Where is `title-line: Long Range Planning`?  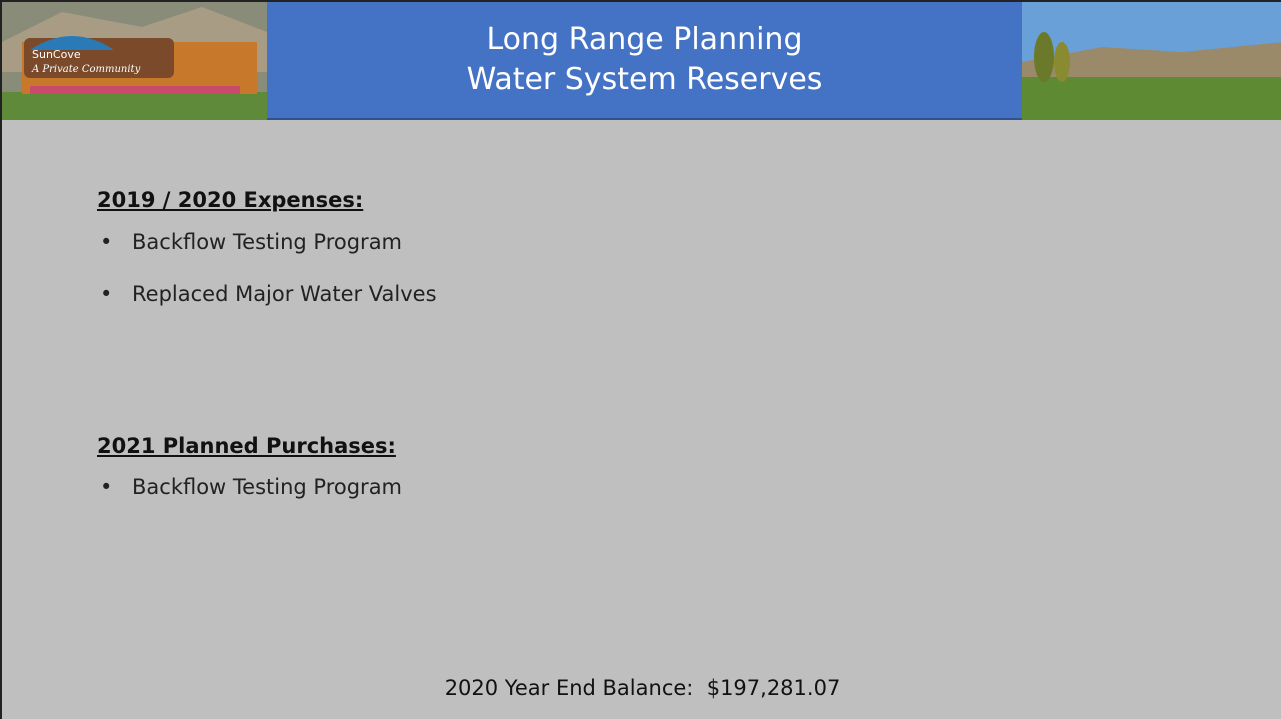 title-line: Long Range Planning is located at coordinates (644, 39).